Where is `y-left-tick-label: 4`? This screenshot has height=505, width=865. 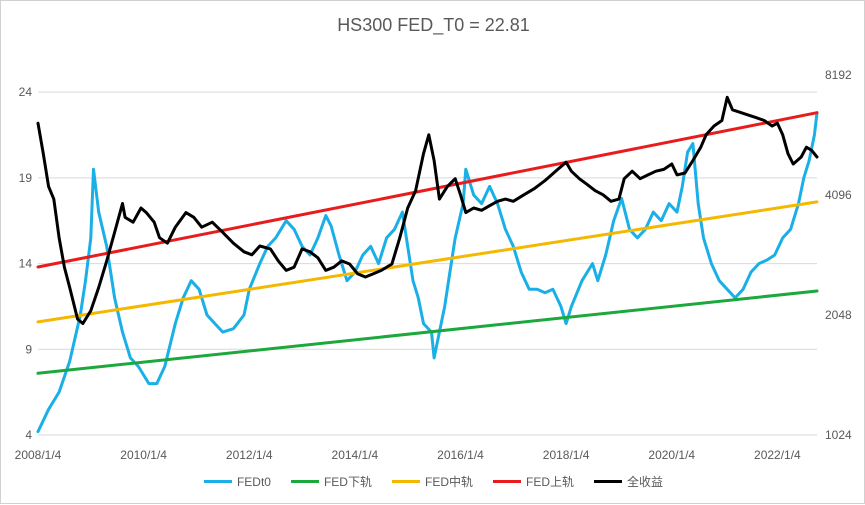 y-left-tick-label: 4 is located at coordinates (28, 435).